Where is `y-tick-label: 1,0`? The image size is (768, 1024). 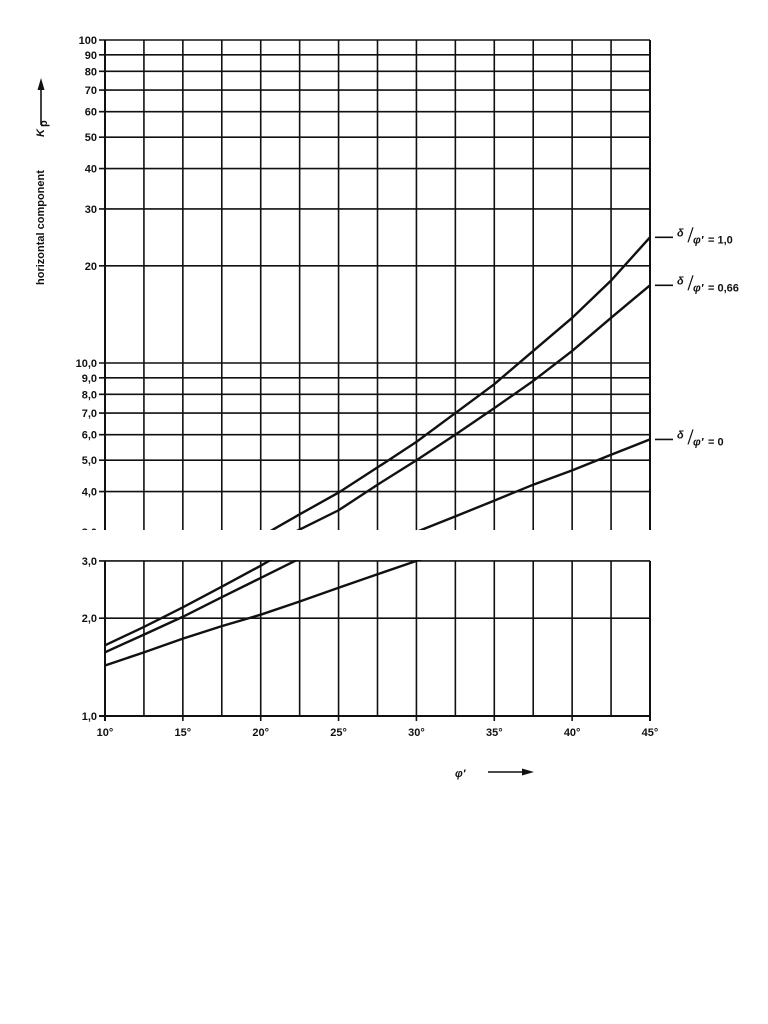 y-tick-label: 1,0 is located at coordinates (89, 717).